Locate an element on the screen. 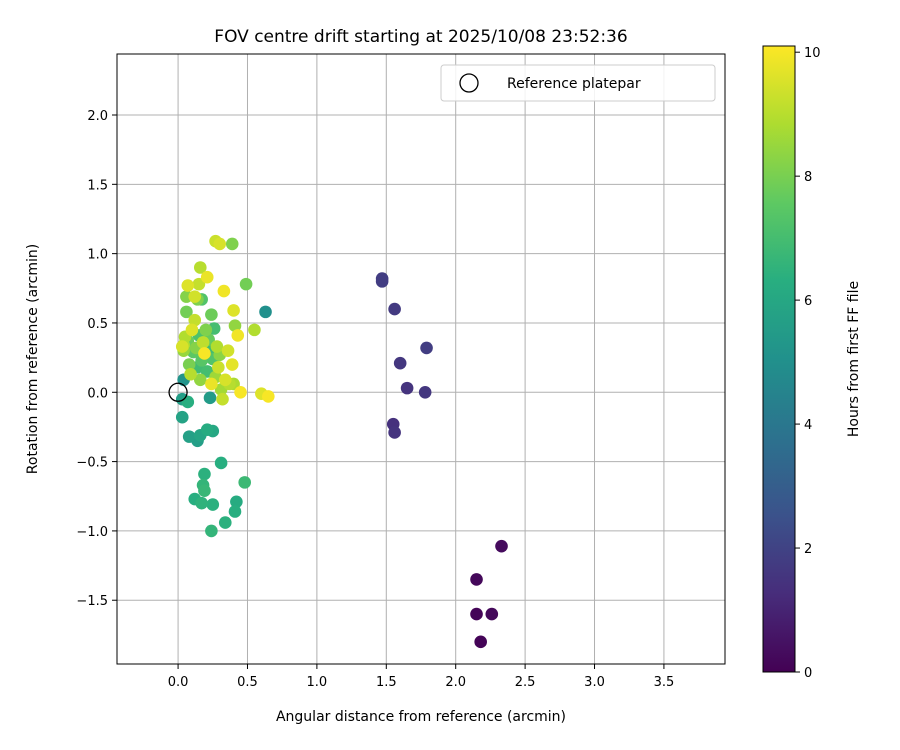  y-tick-label: −0.5 is located at coordinates (92, 463).